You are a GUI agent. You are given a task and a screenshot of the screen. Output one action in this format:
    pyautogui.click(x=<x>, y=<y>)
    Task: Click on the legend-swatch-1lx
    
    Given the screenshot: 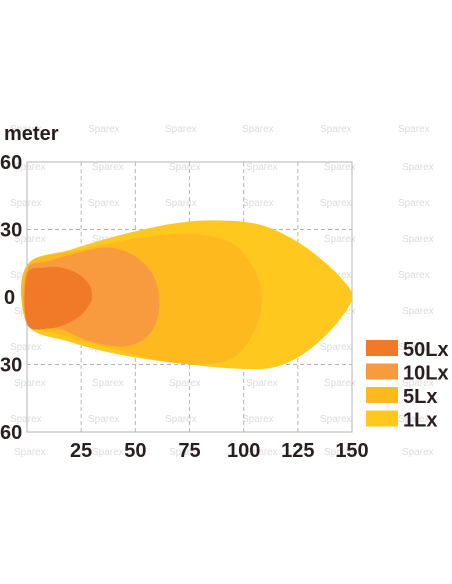 What is the action you would take?
    pyautogui.click(x=382, y=418)
    